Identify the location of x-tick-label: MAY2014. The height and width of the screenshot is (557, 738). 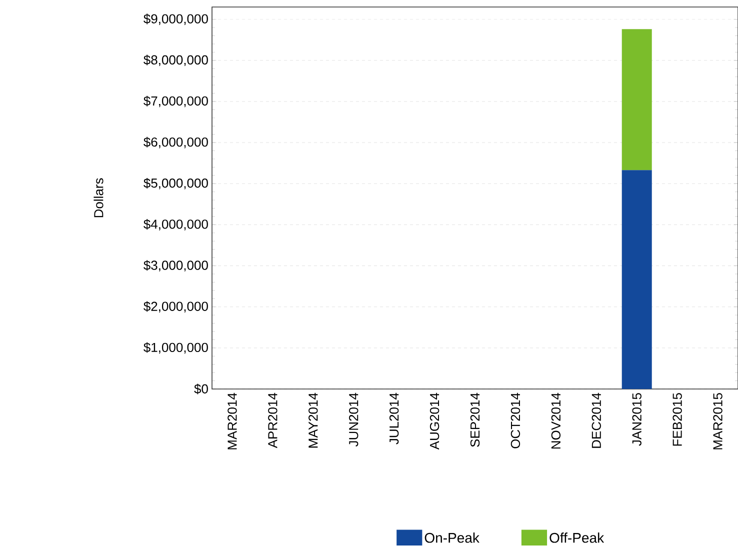
(313, 420).